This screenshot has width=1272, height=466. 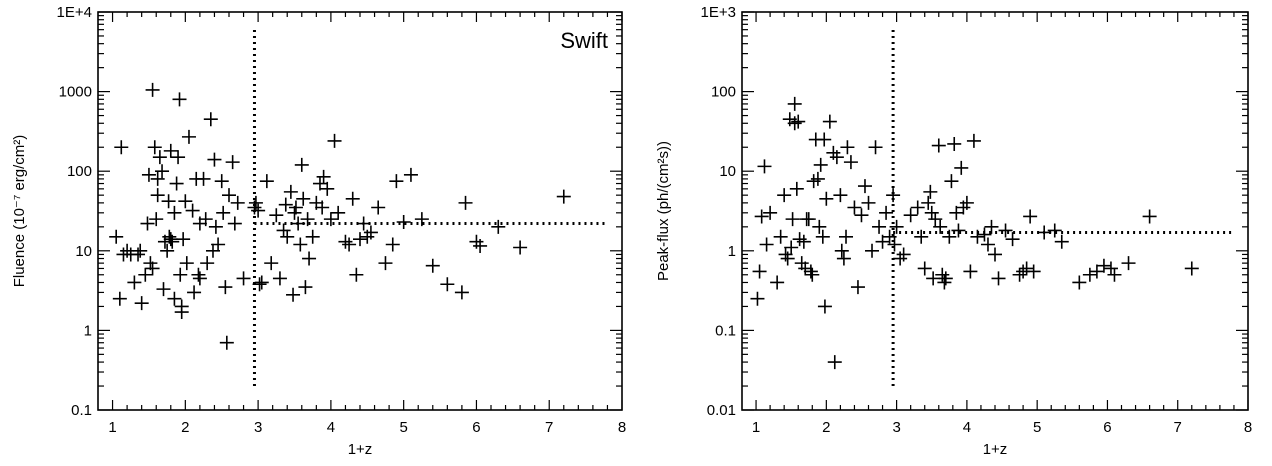 I want to click on x-tick-label: 4, so click(x=331, y=427).